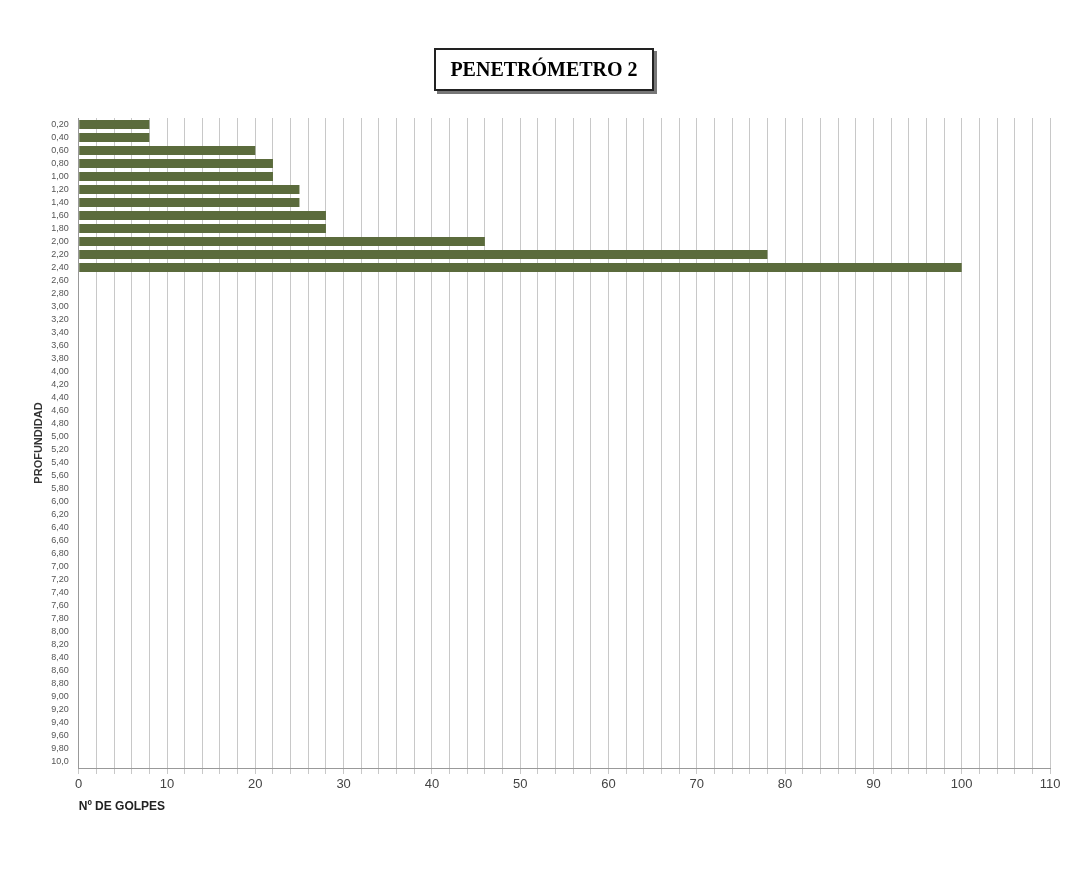 The height and width of the screenshot is (884, 1088). What do you see at coordinates (60, 188) in the screenshot?
I see `y-tick-label: 1,20` at bounding box center [60, 188].